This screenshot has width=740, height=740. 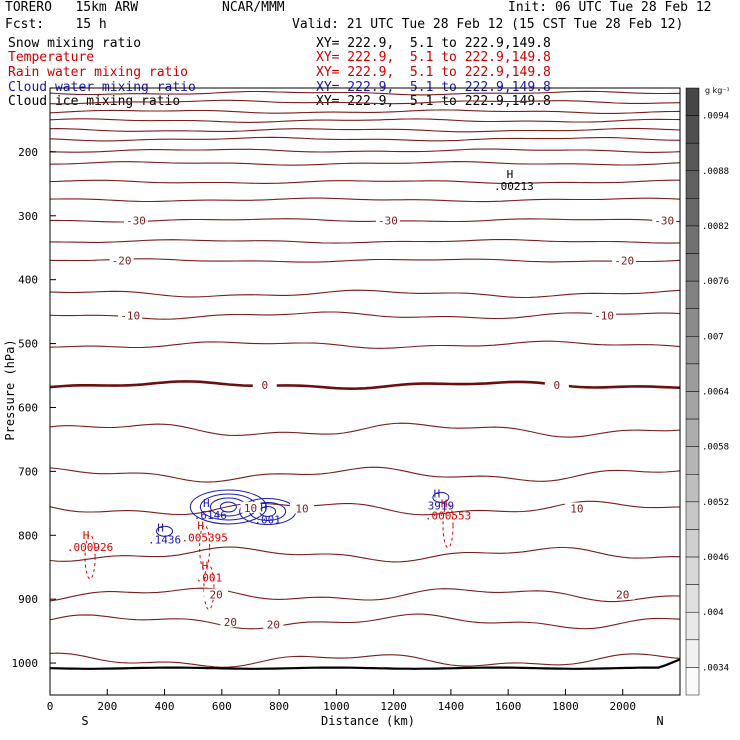 I want to click on rain-contours, so click(x=269, y=557).